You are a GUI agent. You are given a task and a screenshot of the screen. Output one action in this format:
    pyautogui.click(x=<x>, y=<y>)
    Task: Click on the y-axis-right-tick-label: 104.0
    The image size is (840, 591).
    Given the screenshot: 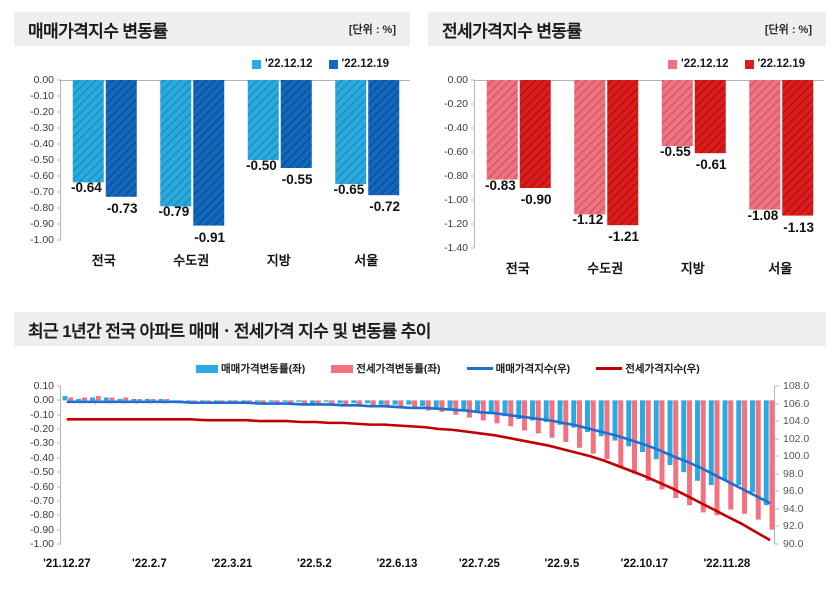 What is the action you would take?
    pyautogui.click(x=796, y=421)
    